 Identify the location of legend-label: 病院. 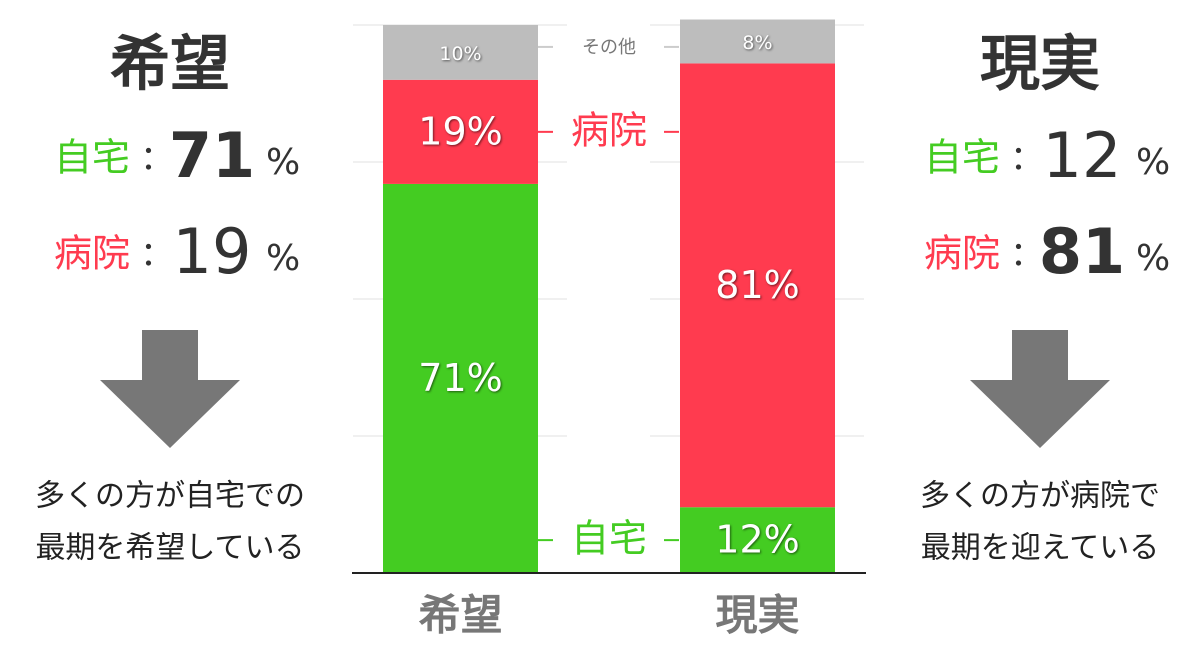
(609, 130).